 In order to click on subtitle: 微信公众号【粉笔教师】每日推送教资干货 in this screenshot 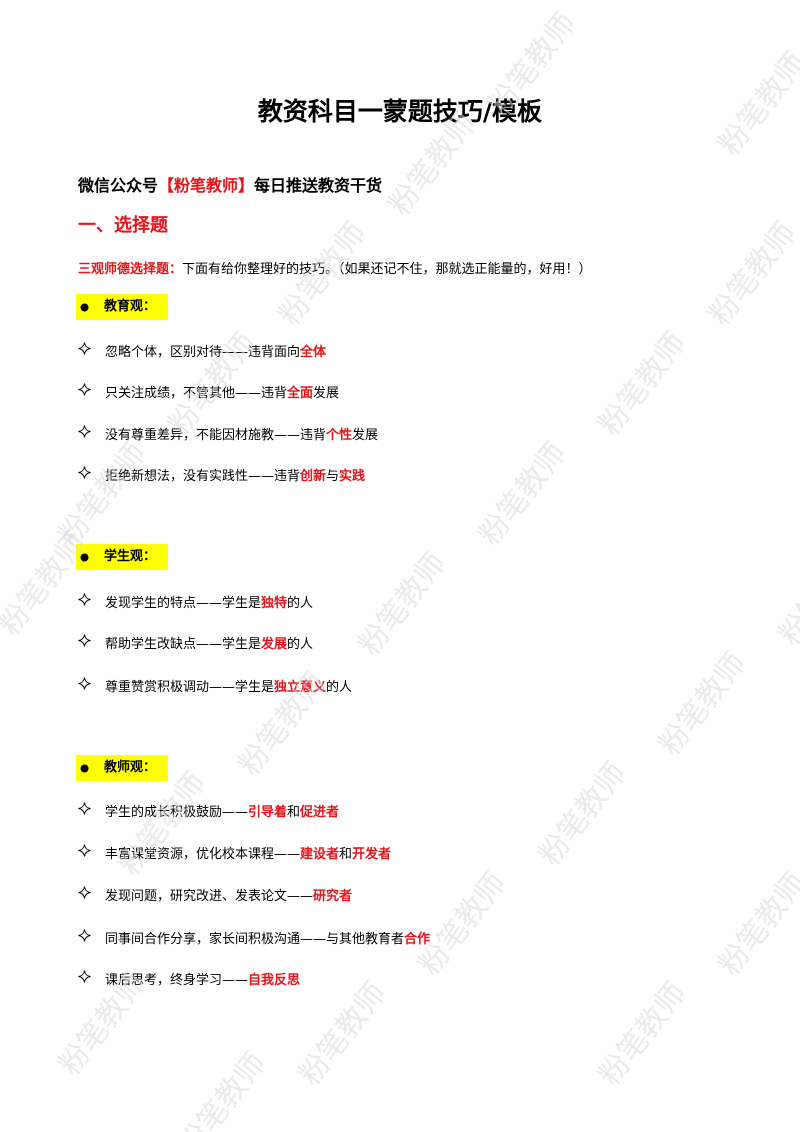, I will do `click(230, 184)`.